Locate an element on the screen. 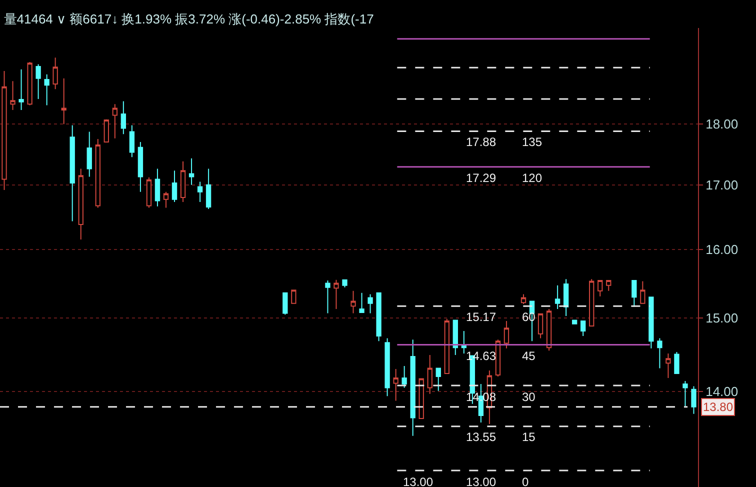 This screenshot has width=756, height=487. annotation: 30 is located at coordinates (529, 397).